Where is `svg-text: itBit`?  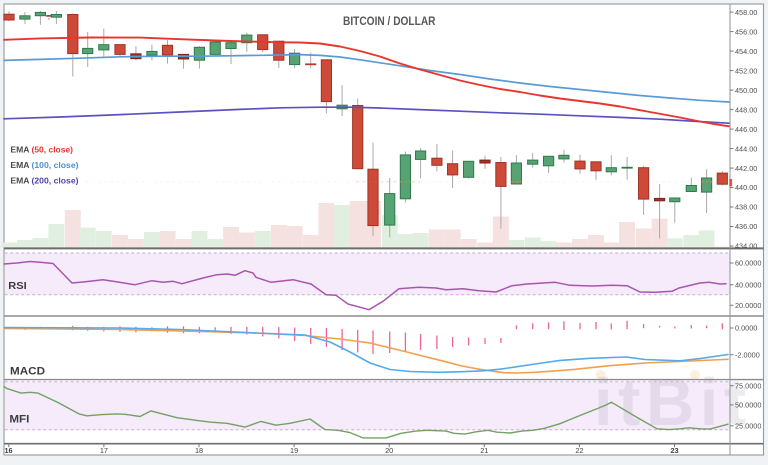
svg-text: itBit is located at coordinates (673, 402).